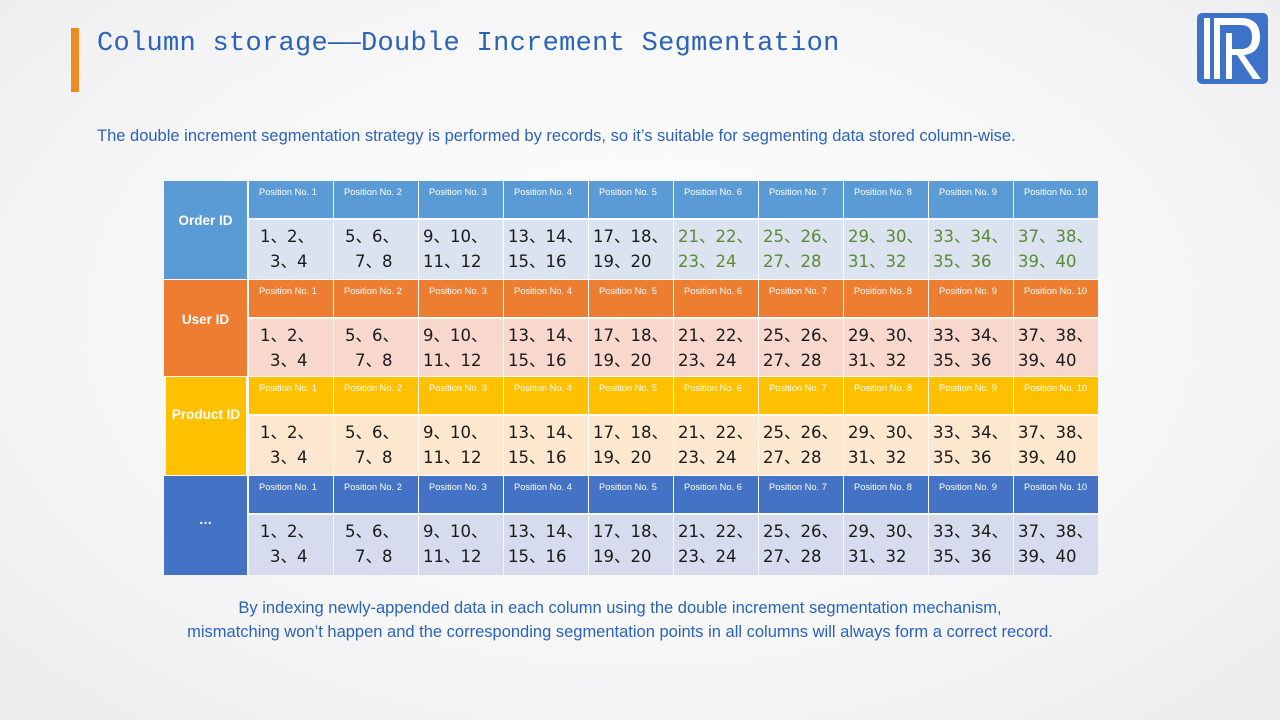  I want to click on position-header: Position No. 8, so click(886, 395).